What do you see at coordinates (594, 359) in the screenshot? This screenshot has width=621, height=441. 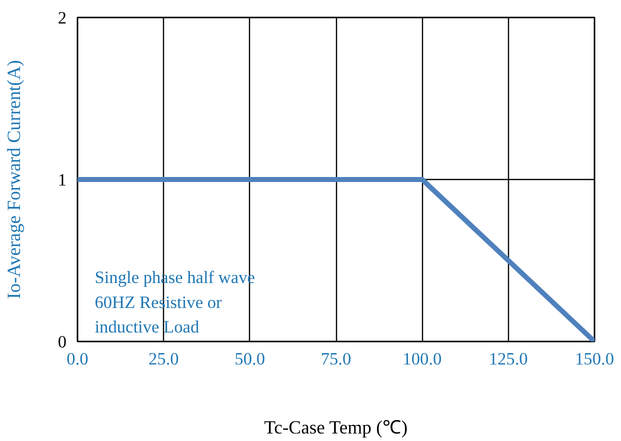 I see `x-tick-label: 150.0` at bounding box center [594, 359].